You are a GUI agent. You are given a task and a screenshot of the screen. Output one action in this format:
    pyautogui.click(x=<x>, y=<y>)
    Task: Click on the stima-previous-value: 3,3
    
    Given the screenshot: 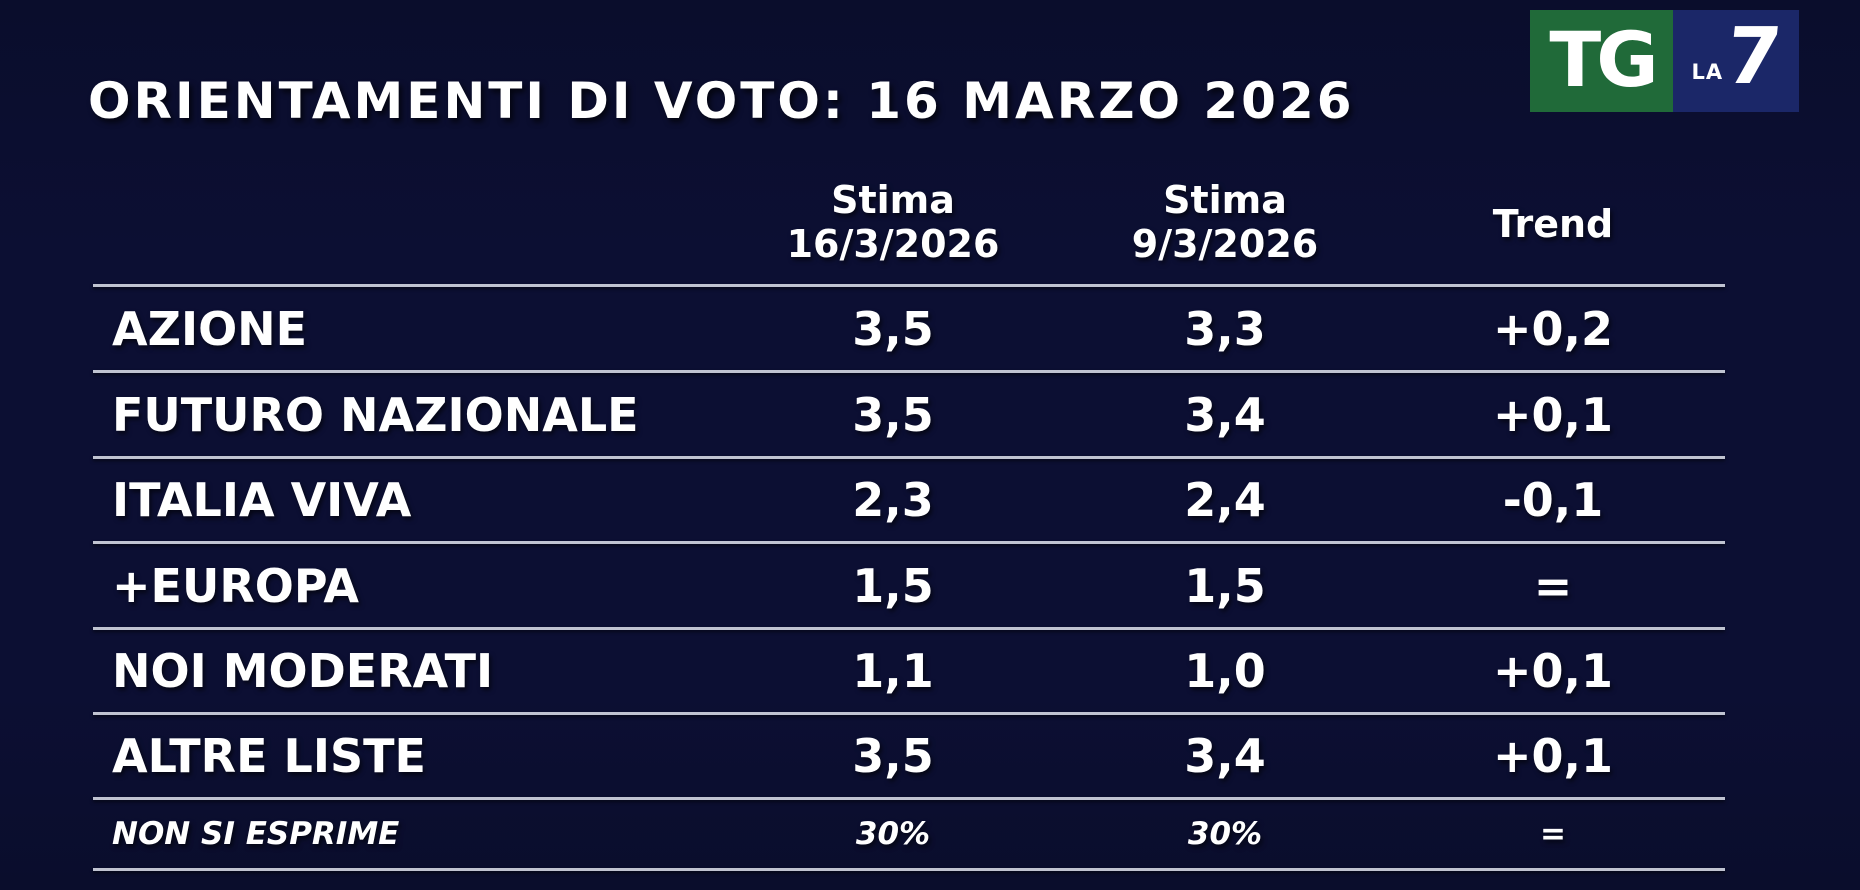 What is the action you would take?
    pyautogui.click(x=1225, y=328)
    